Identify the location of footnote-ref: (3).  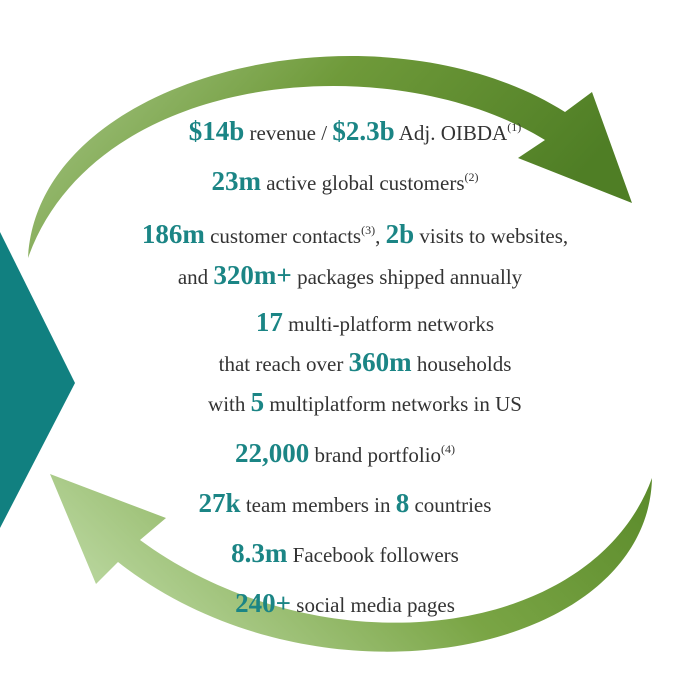
(368, 230).